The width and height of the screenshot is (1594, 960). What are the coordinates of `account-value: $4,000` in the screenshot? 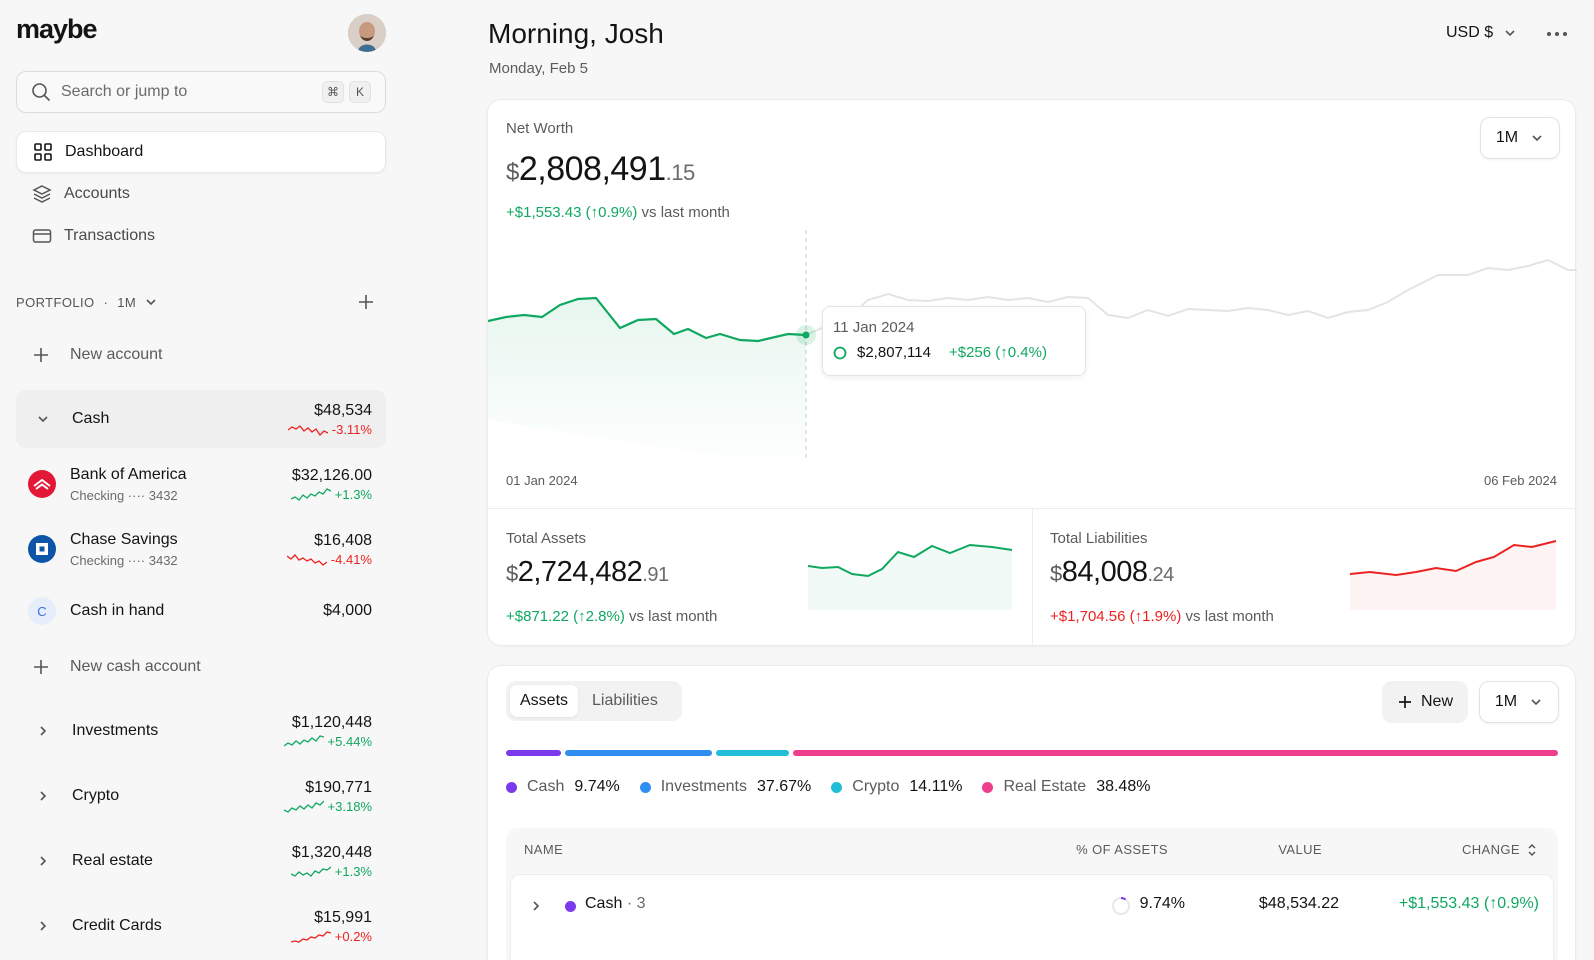 It's located at (347, 611).